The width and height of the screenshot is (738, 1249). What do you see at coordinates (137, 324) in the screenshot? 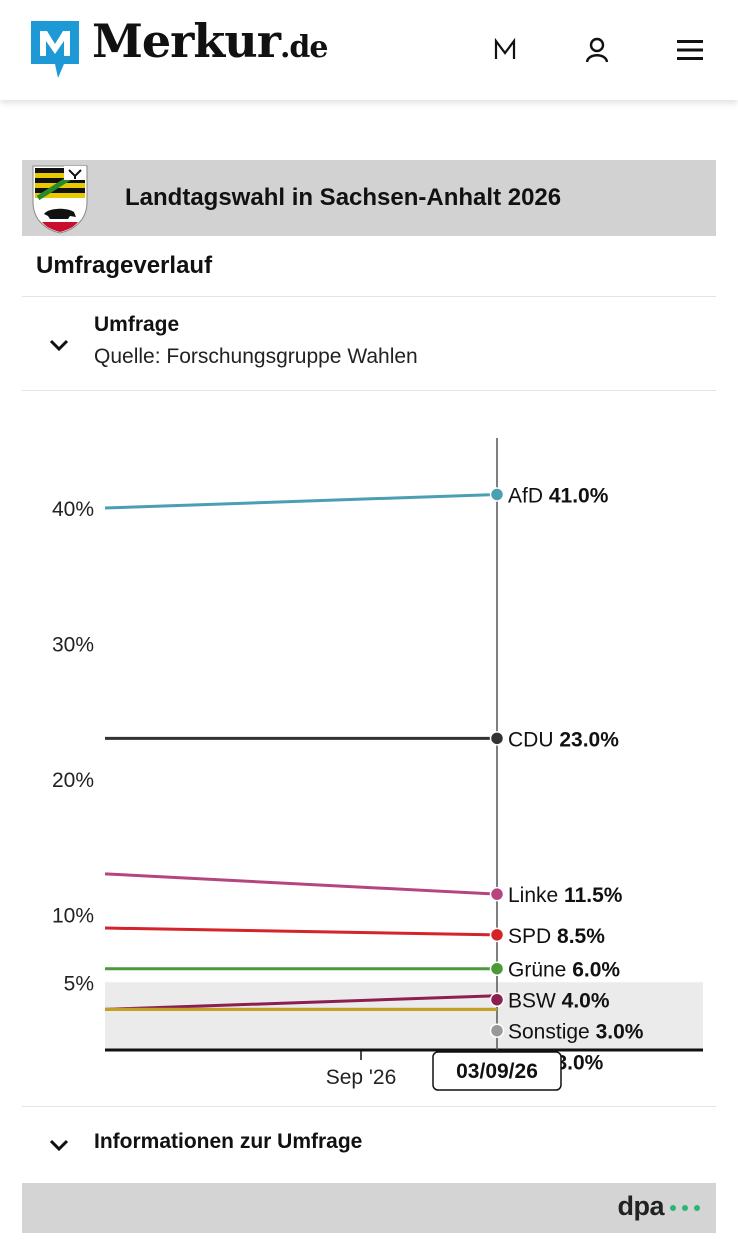
I see `poll-selector-label: Umfrage` at bounding box center [137, 324].